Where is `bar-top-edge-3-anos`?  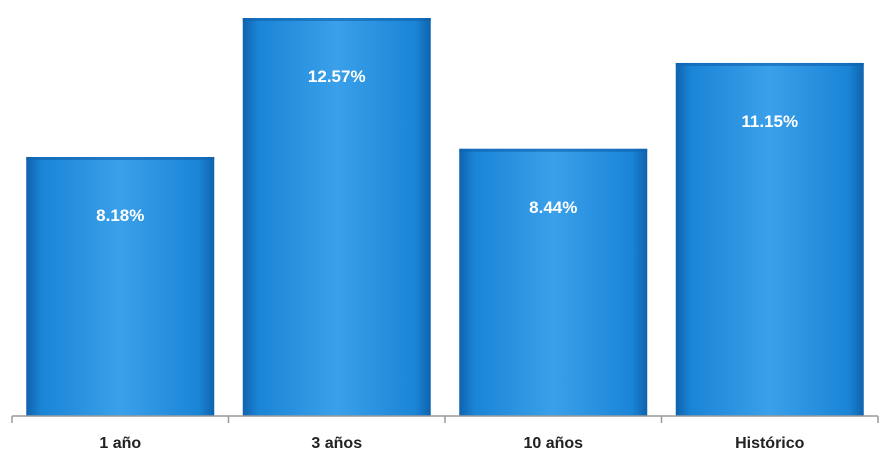 bar-top-edge-3-anos is located at coordinates (336, 19).